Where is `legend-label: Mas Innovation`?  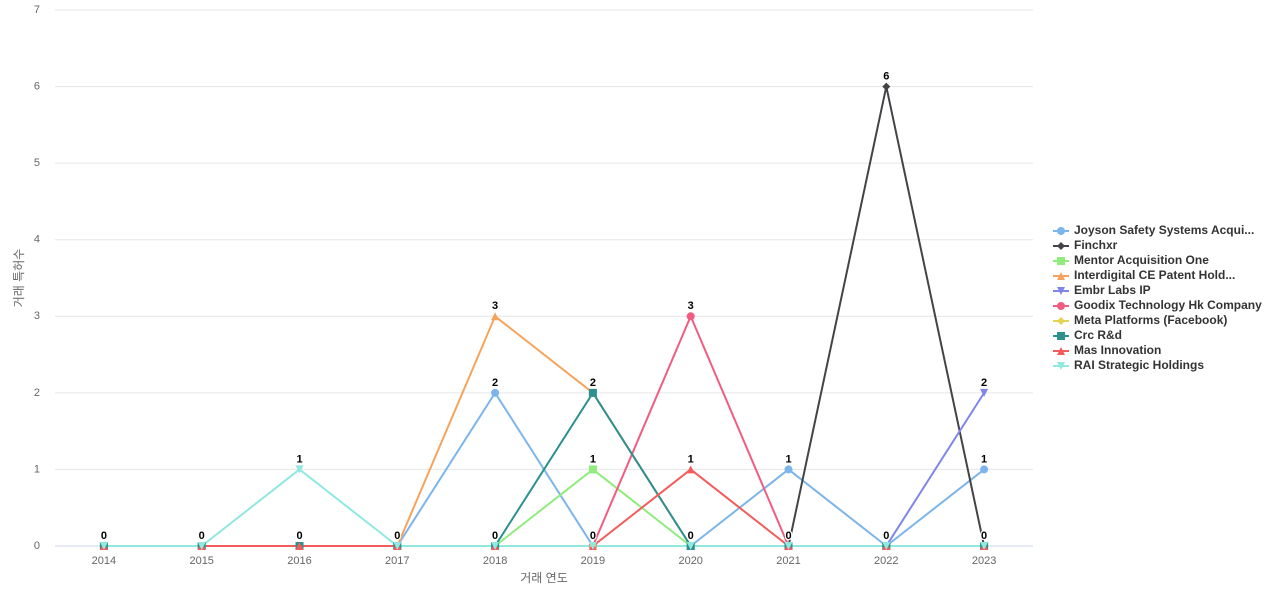
legend-label: Mas Innovation is located at coordinates (1117, 350).